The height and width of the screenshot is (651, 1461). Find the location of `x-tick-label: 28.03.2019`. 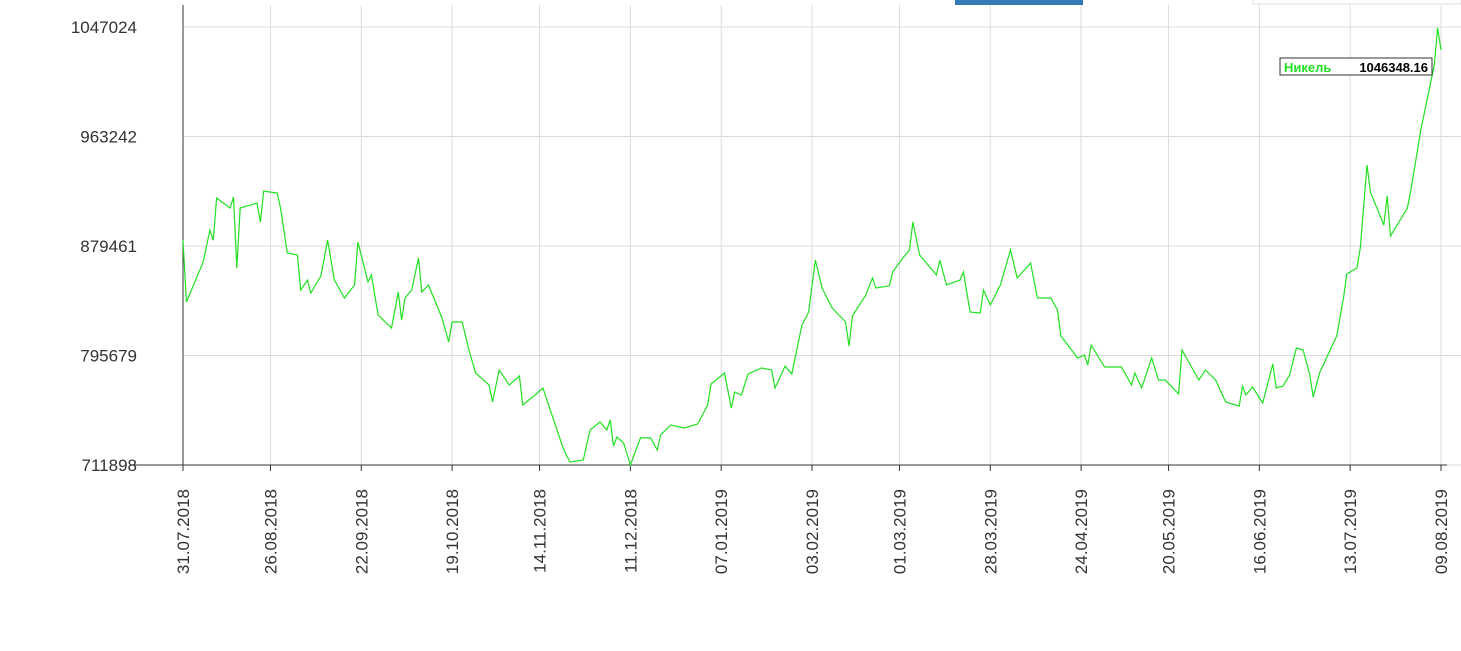

x-tick-label: 28.03.2019 is located at coordinates (990, 531).